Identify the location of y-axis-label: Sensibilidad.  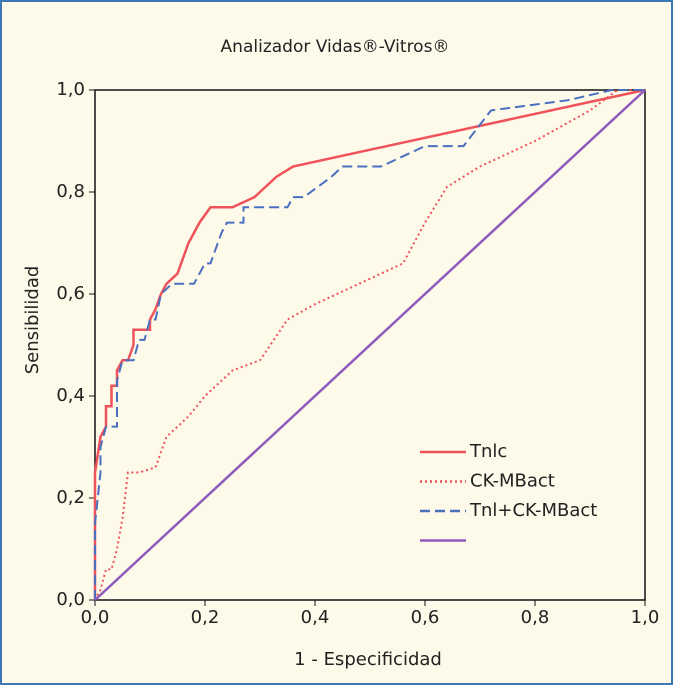
(32, 320).